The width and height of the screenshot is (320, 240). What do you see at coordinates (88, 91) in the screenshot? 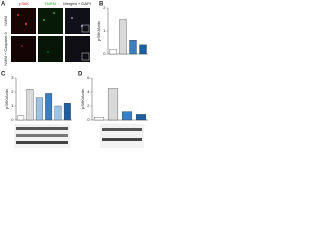
I see `y-tick-label: 4` at bounding box center [88, 91].